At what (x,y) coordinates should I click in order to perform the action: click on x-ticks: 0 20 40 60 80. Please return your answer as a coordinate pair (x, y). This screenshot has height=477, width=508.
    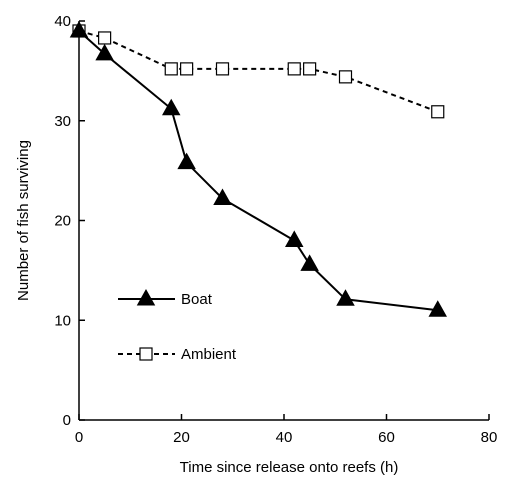
    Looking at the image, I should click on (286, 430).